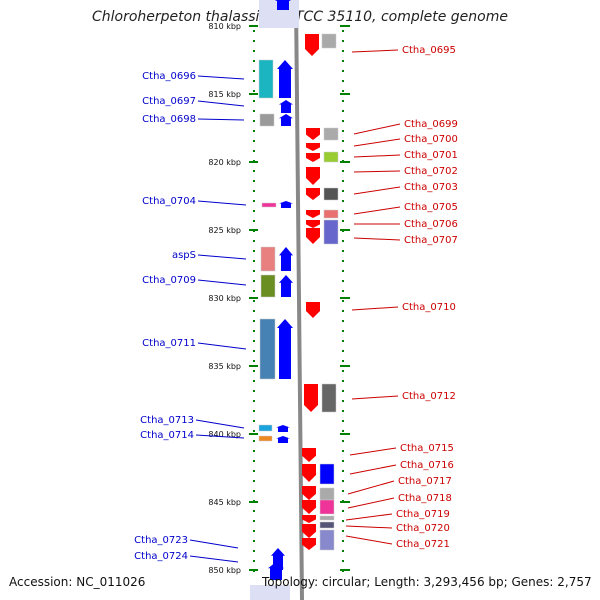  What do you see at coordinates (224, 26) in the screenshot?
I see `ruler-tick-label: 810 kbp` at bounding box center [224, 26].